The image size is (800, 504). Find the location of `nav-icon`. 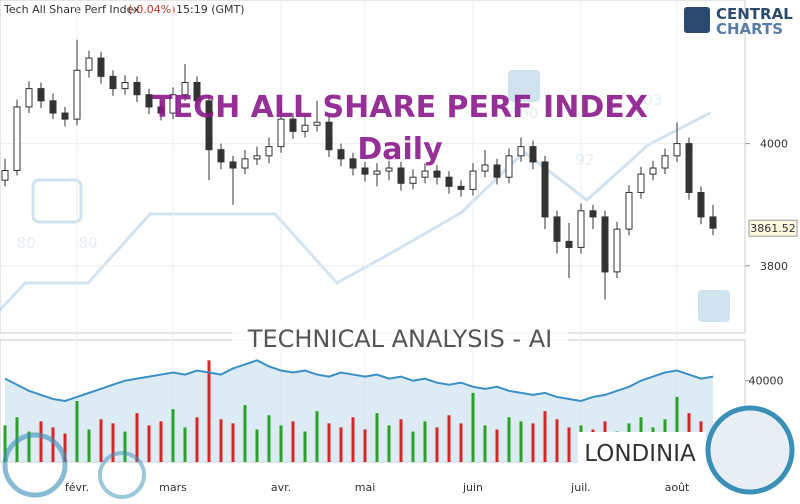

nav-icon is located at coordinates (35, 465).